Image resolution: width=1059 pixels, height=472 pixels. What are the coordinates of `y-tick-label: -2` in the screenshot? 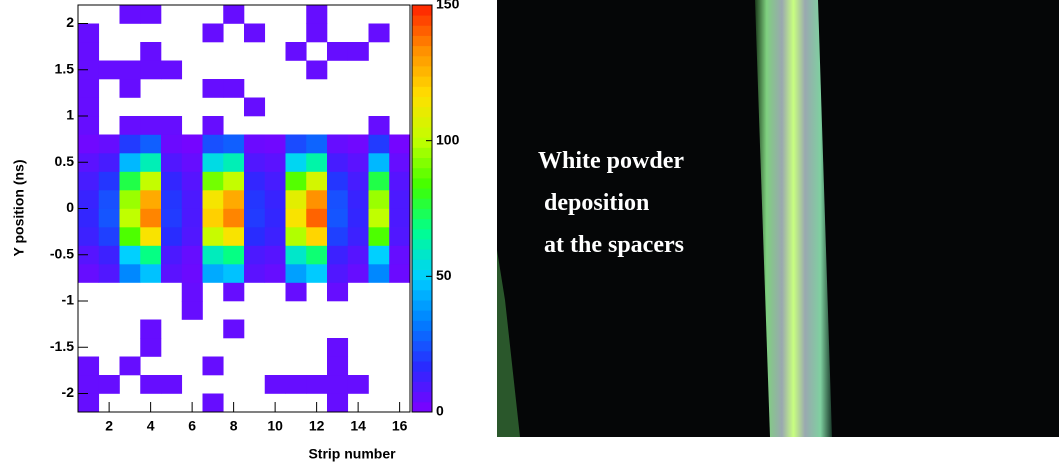 It's located at (68, 392).